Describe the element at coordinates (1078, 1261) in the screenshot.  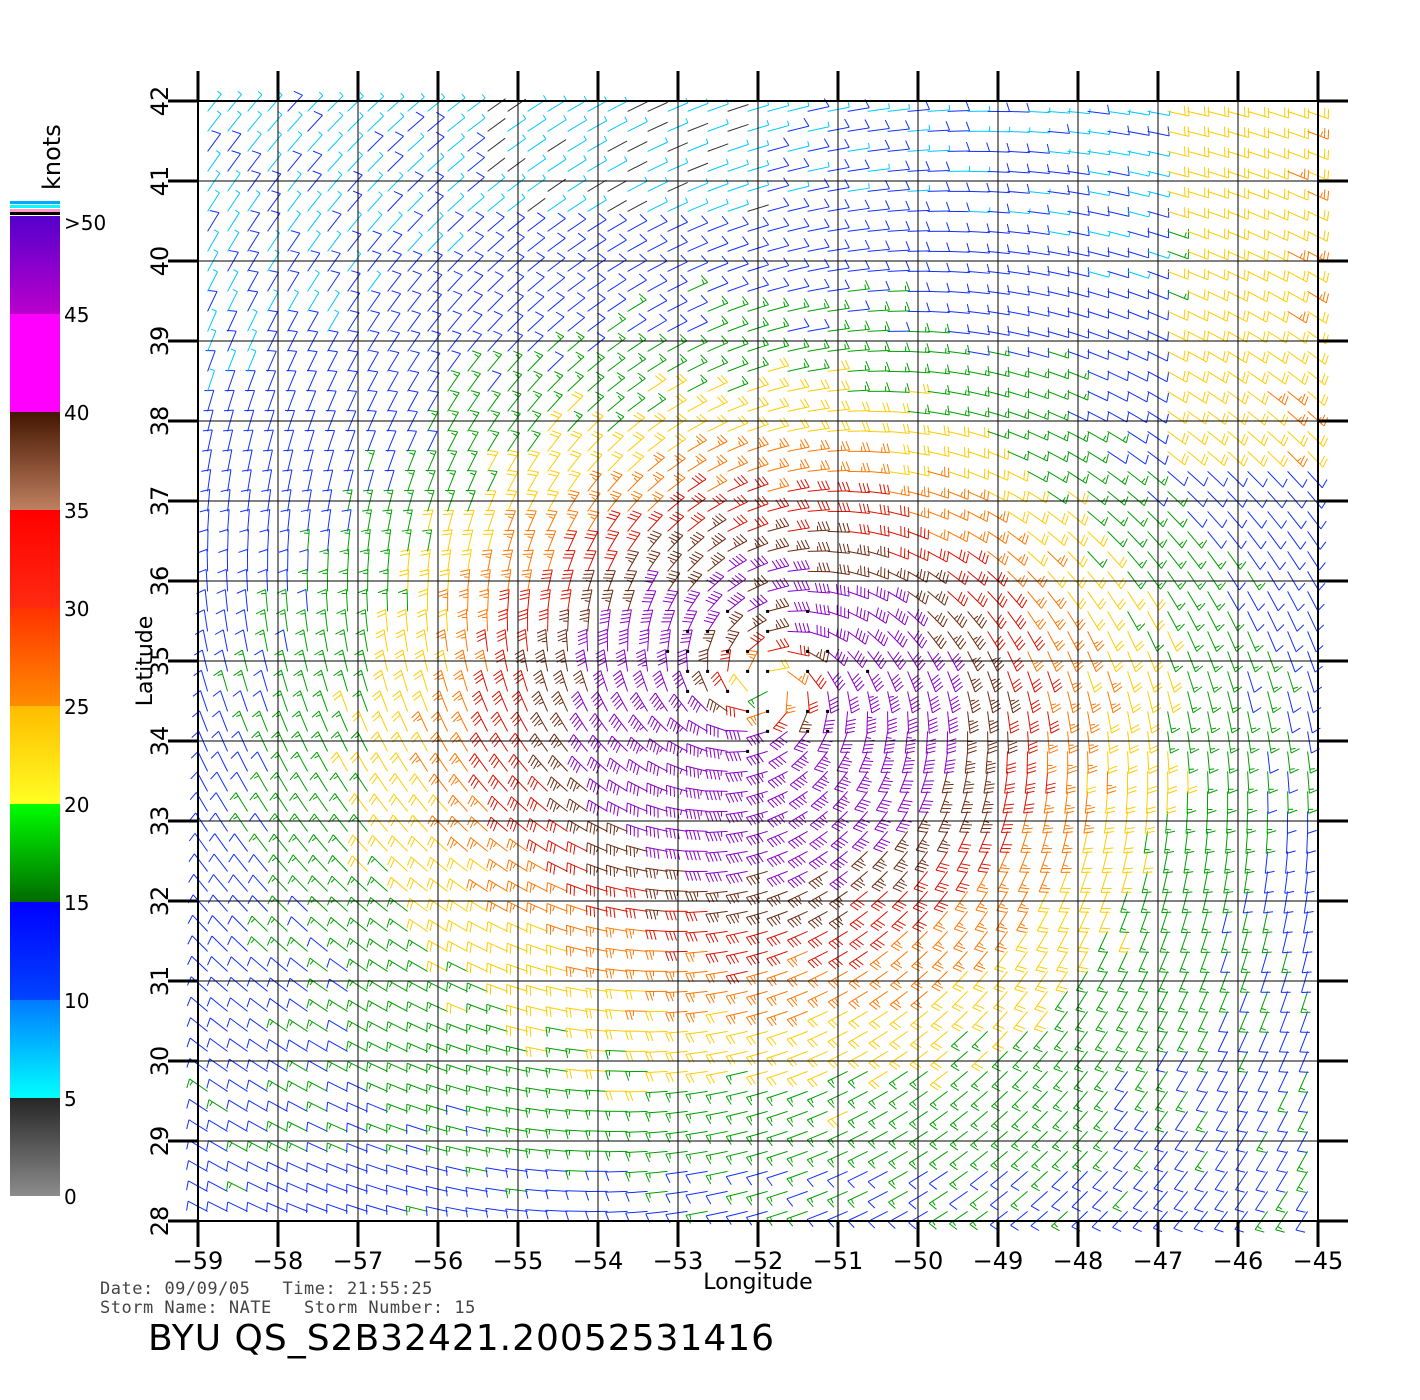
I see `x-tick-label: −48` at that location.